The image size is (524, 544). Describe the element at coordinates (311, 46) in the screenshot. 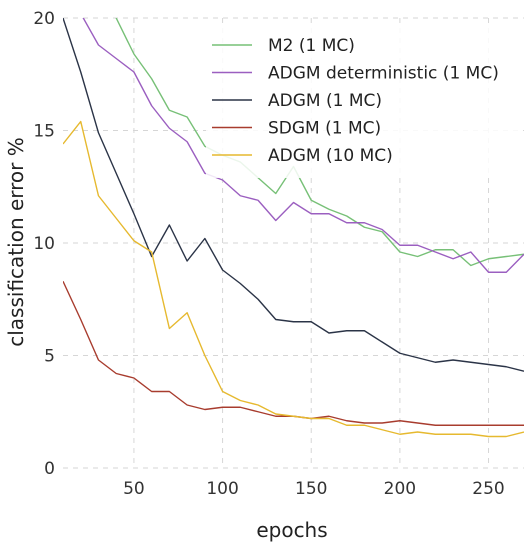

I see `legend-label-0: M2 (1 MC)` at that location.